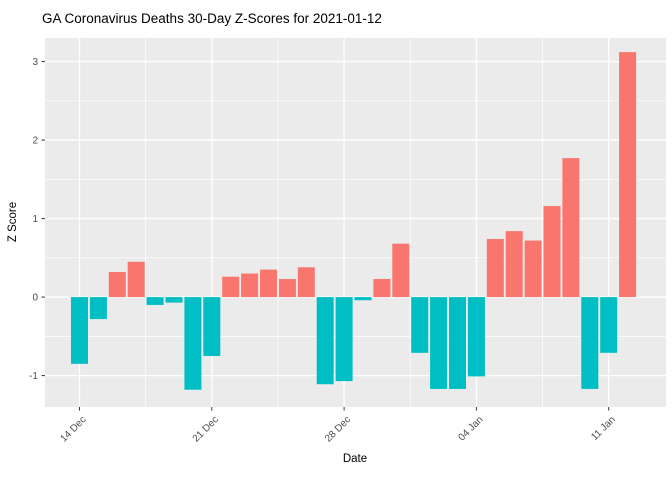 This screenshot has height=480, width=672. What do you see at coordinates (13, 222) in the screenshot?
I see `y-axis-title: Z Score` at bounding box center [13, 222].